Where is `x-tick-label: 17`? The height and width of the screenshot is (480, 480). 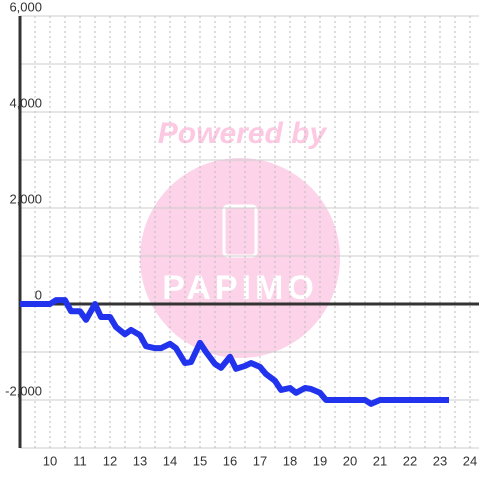 x-tick-label: 17 is located at coordinates (260, 460).